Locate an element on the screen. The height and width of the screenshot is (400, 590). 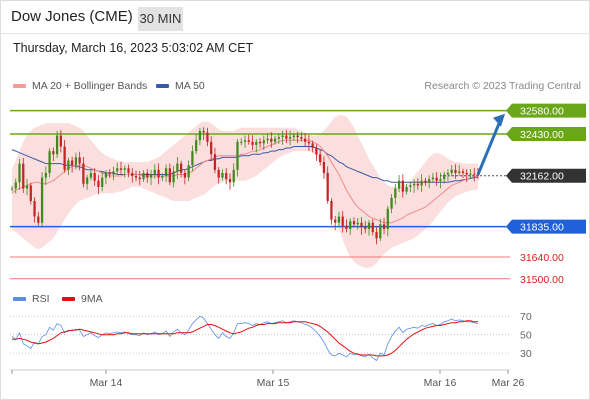
level-tag-32162.00 is located at coordinates (546, 175).